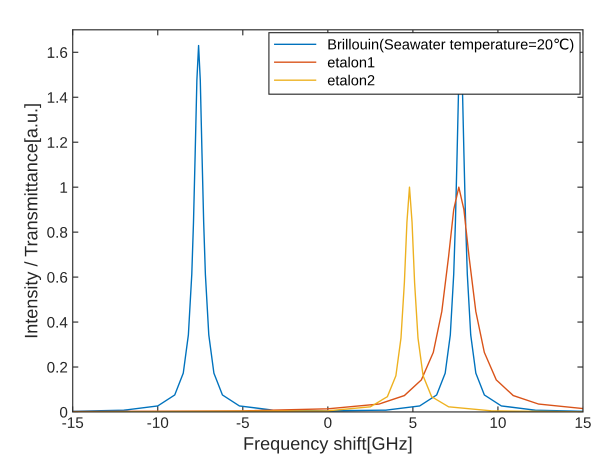  I want to click on x-tick-label: 5, so click(412, 422).